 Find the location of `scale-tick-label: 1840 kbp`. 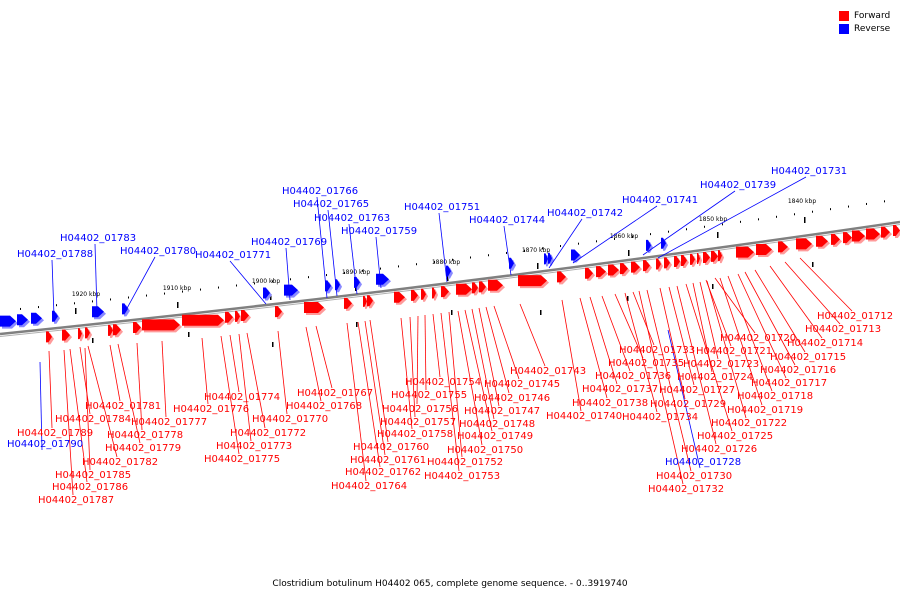

scale-tick-label: 1840 kbp is located at coordinates (802, 201).